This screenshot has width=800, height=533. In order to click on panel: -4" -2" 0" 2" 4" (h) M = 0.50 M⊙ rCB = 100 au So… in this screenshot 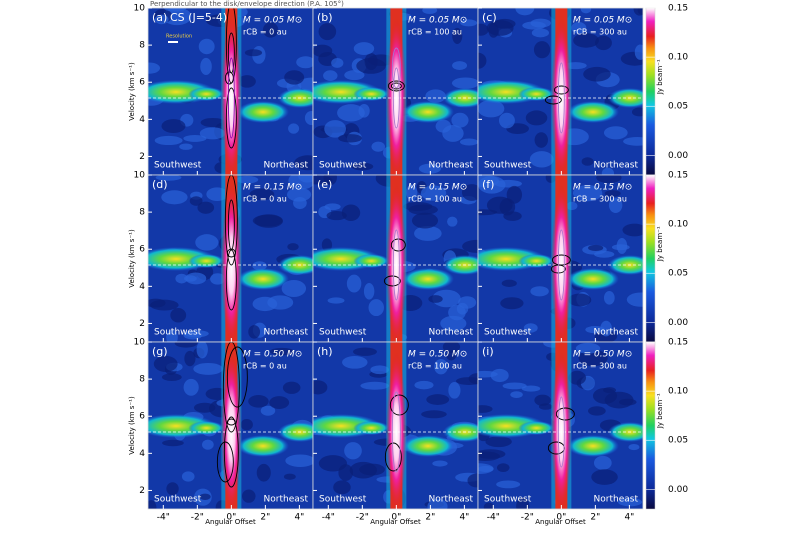, I will do `click(395, 433)`.